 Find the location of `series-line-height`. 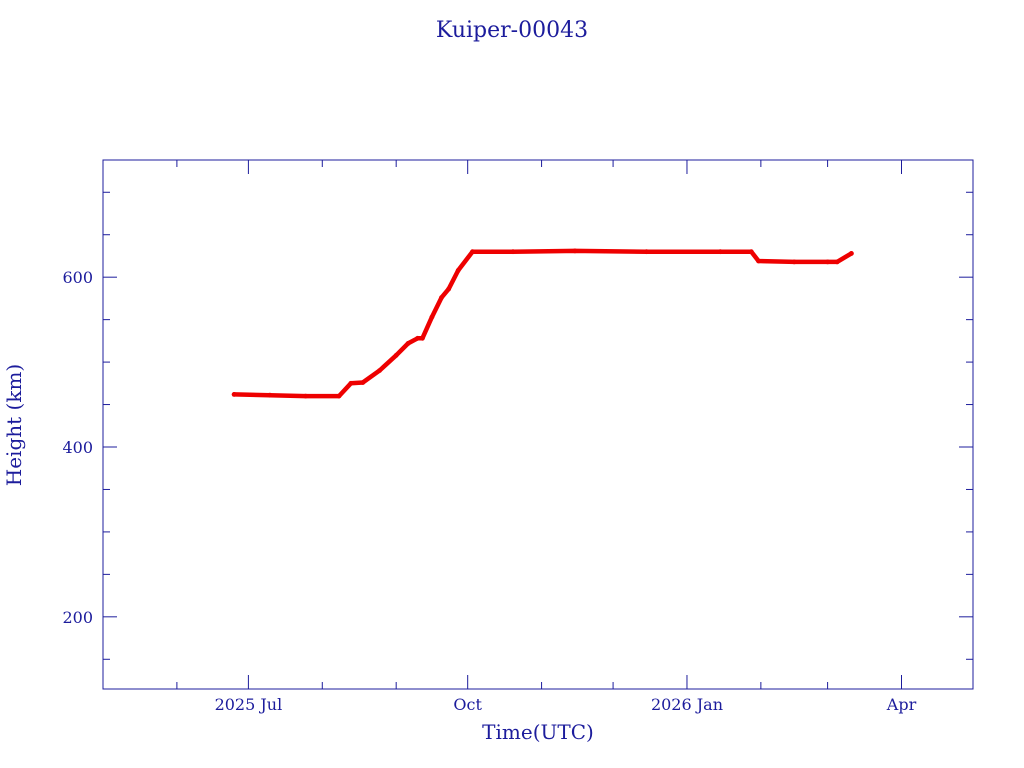

series-line-height is located at coordinates (542, 323).